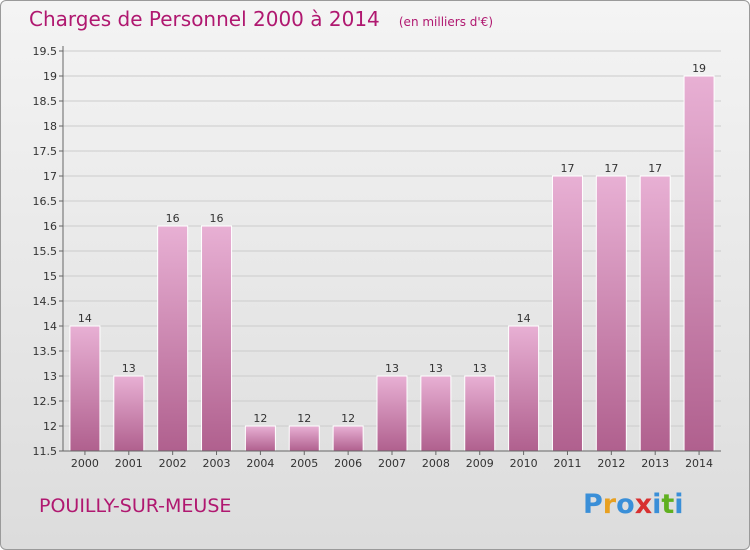  I want to click on y-tick-label: 19.5, so click(45, 51).